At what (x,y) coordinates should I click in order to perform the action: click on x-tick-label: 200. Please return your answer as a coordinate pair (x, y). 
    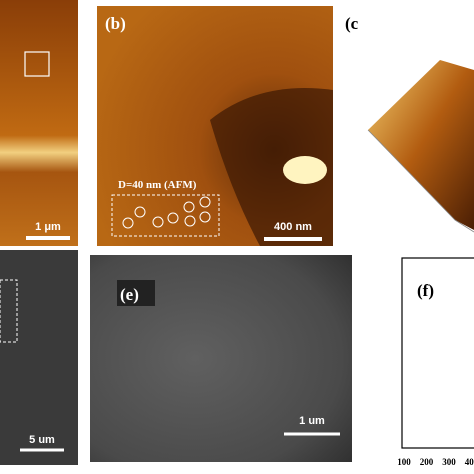
    Looking at the image, I should click on (427, 462).